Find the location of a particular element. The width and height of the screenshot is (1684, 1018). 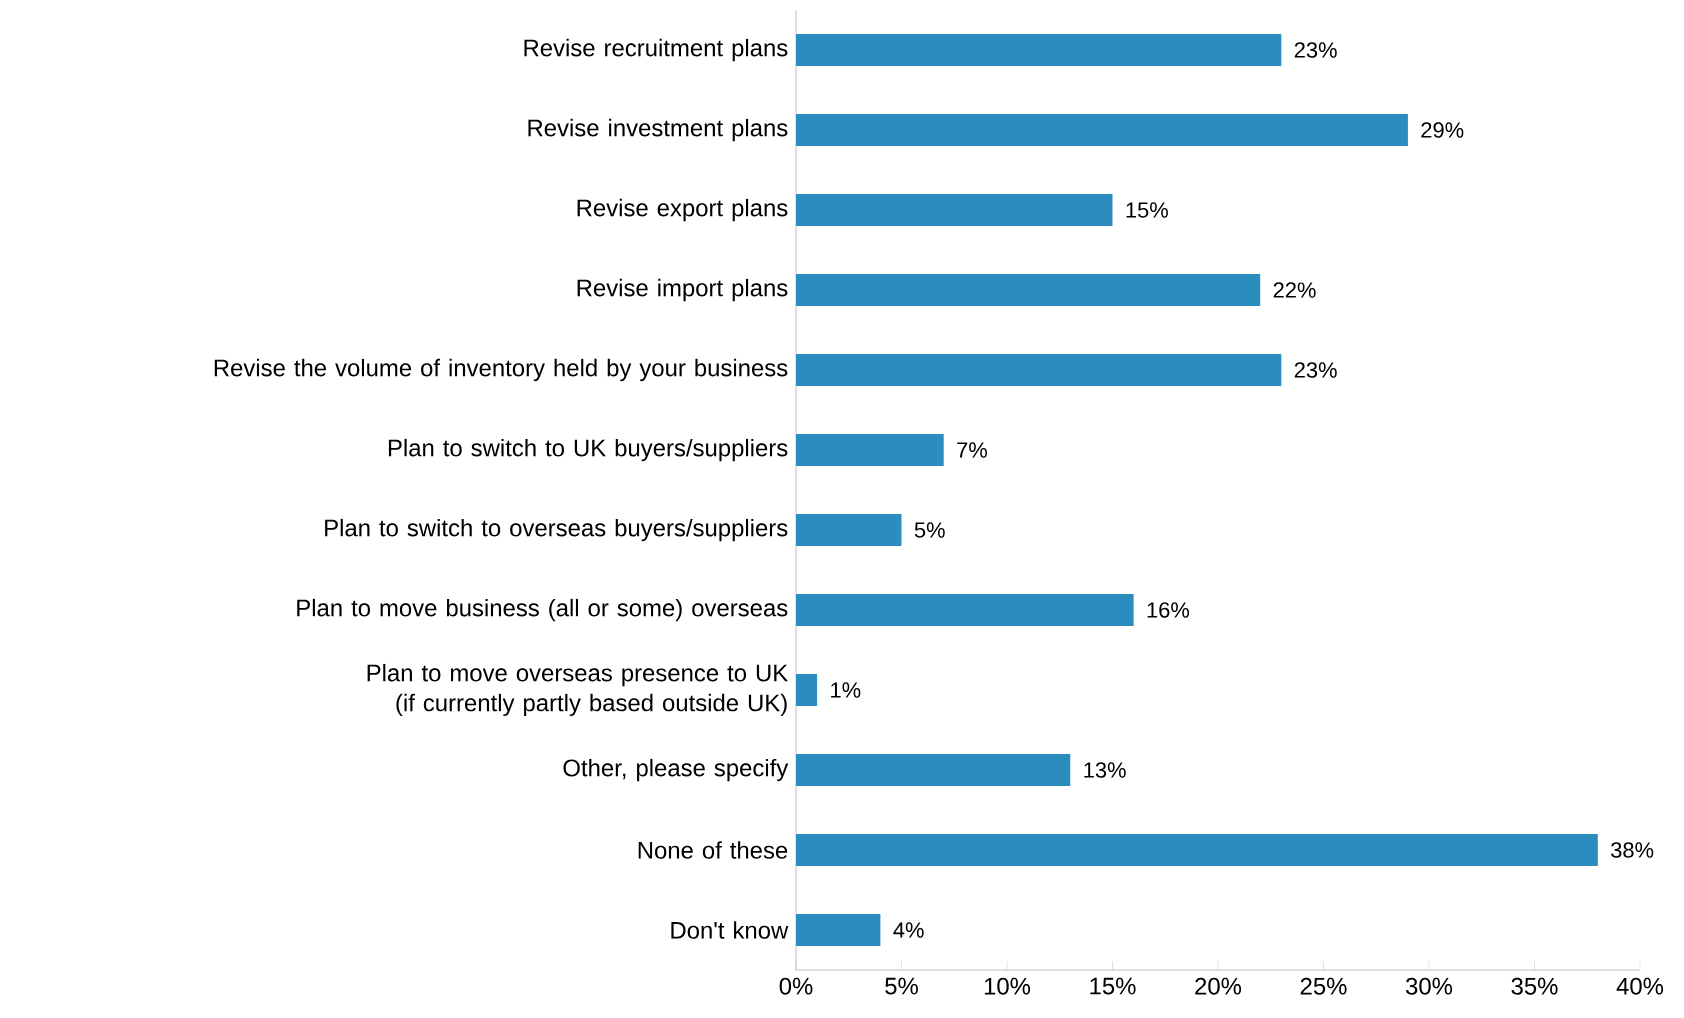

y-tick-label: Plan to move overseas presence to UK (if currently partly based outside UK) is located at coordinates (577, 690).